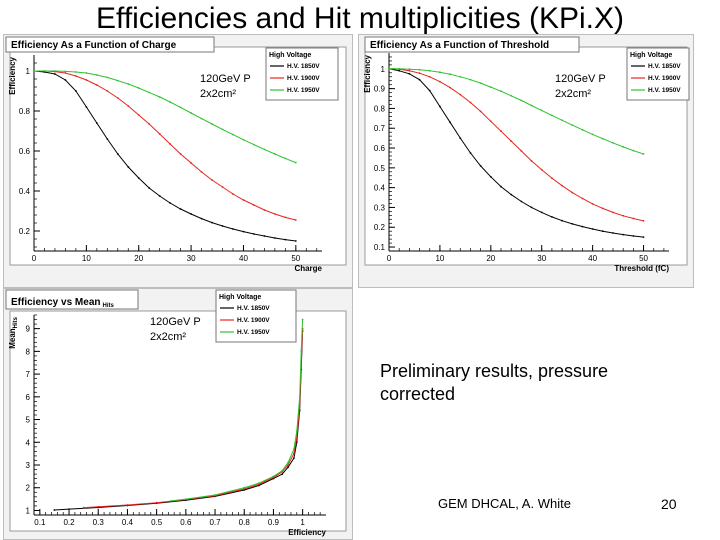 The image size is (720, 540). What do you see at coordinates (295, 258) in the screenshot?
I see `x-tick-label: 50` at bounding box center [295, 258].